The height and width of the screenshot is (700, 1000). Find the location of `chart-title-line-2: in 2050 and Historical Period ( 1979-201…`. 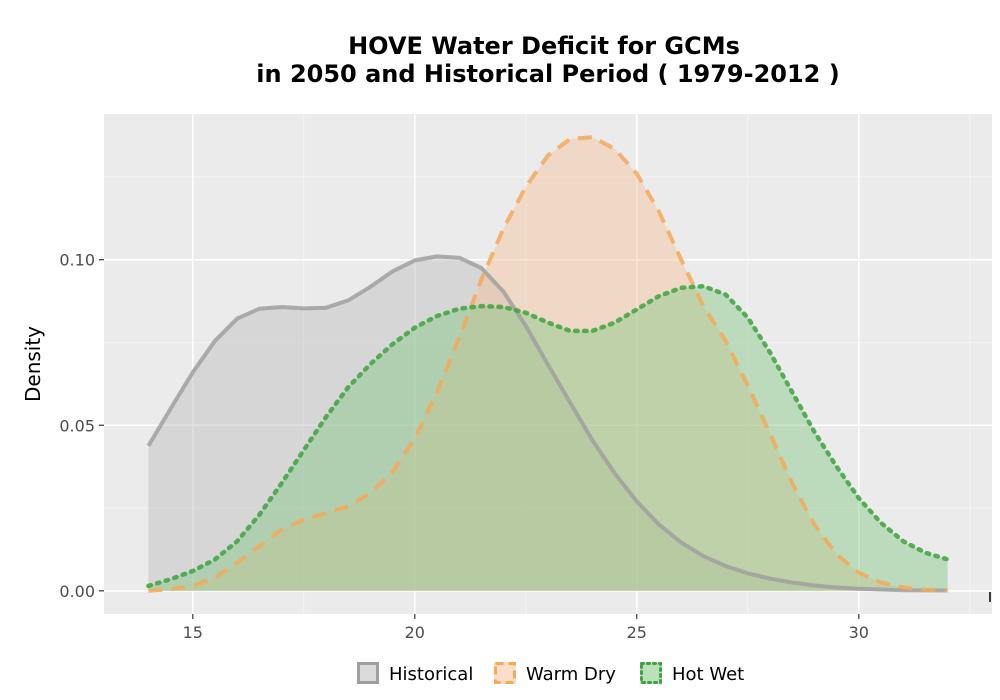

chart-title-line-2: in 2050 and Historical Period ( 1979-201… is located at coordinates (547, 74).